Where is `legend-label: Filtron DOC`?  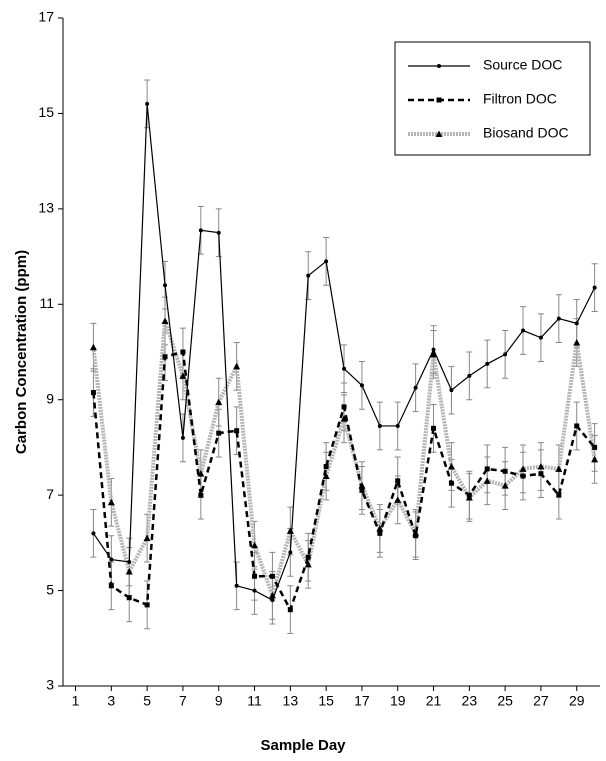 legend-label: Filtron DOC is located at coordinates (520, 99).